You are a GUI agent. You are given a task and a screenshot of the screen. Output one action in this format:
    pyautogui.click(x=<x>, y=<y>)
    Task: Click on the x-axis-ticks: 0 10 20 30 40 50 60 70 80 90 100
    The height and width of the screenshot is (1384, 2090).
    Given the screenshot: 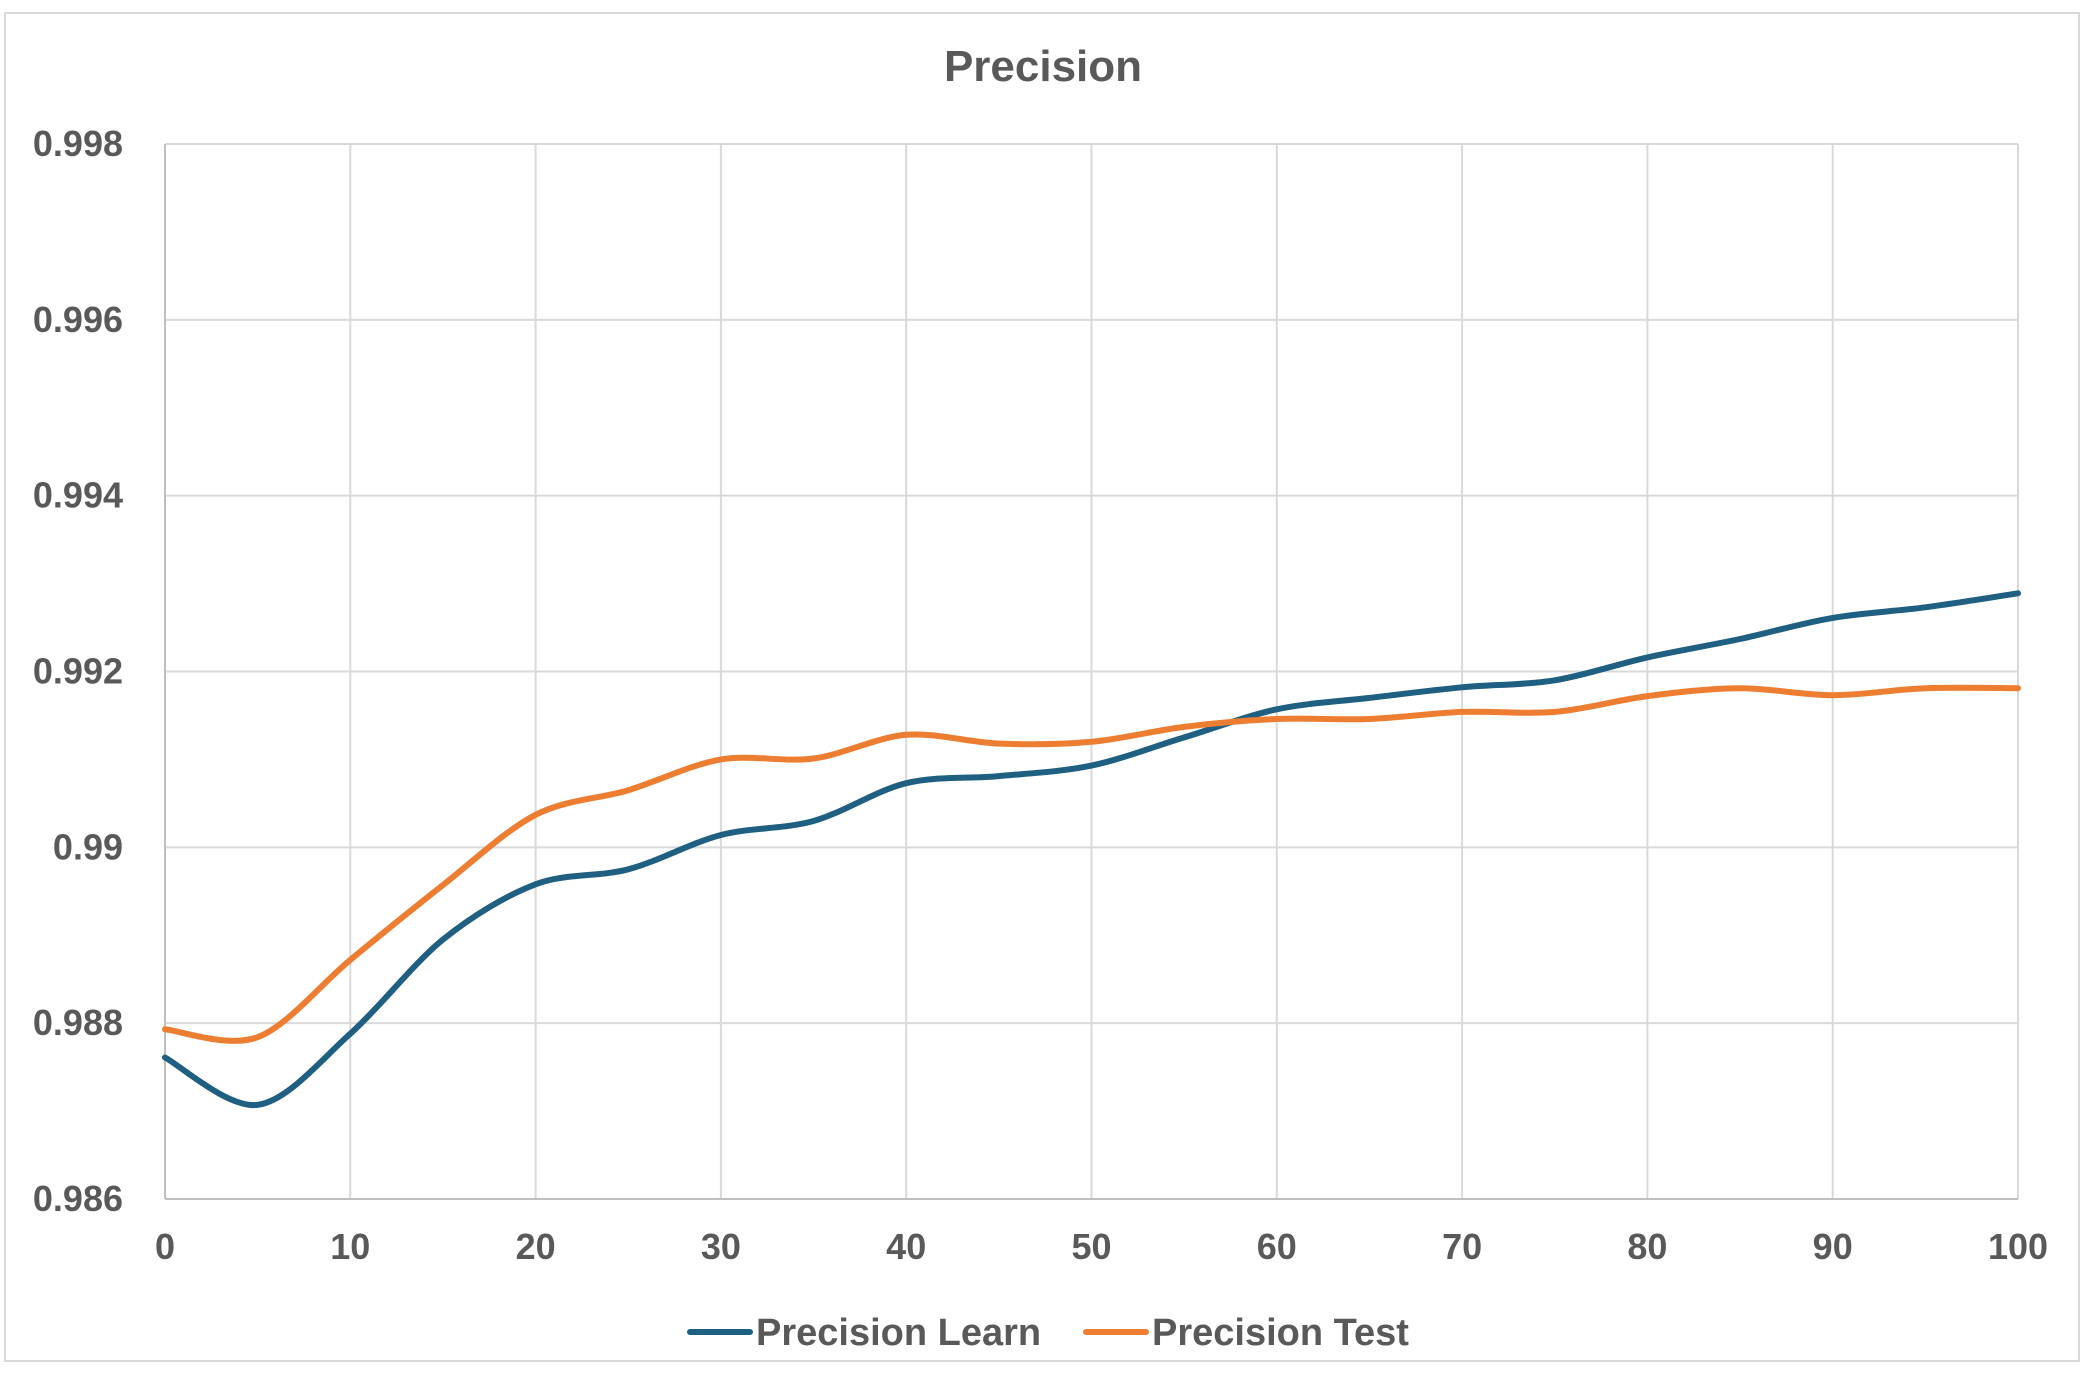 What is the action you would take?
    pyautogui.click(x=1101, y=1246)
    